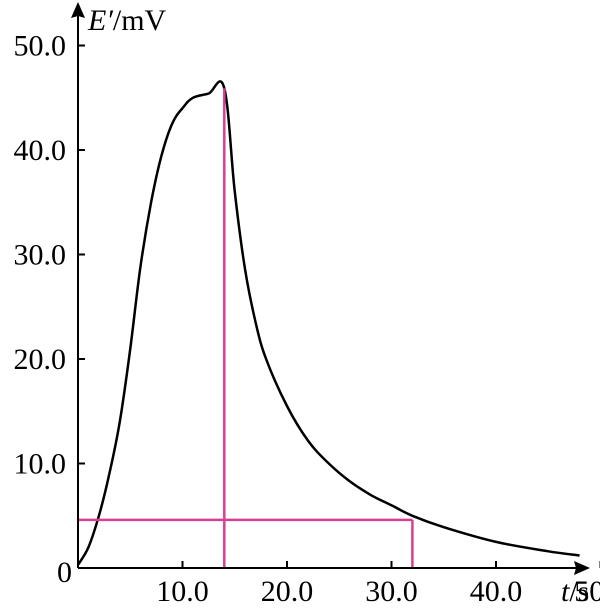  I want to click on y-axis-title: E′/mV, so click(127, 20).